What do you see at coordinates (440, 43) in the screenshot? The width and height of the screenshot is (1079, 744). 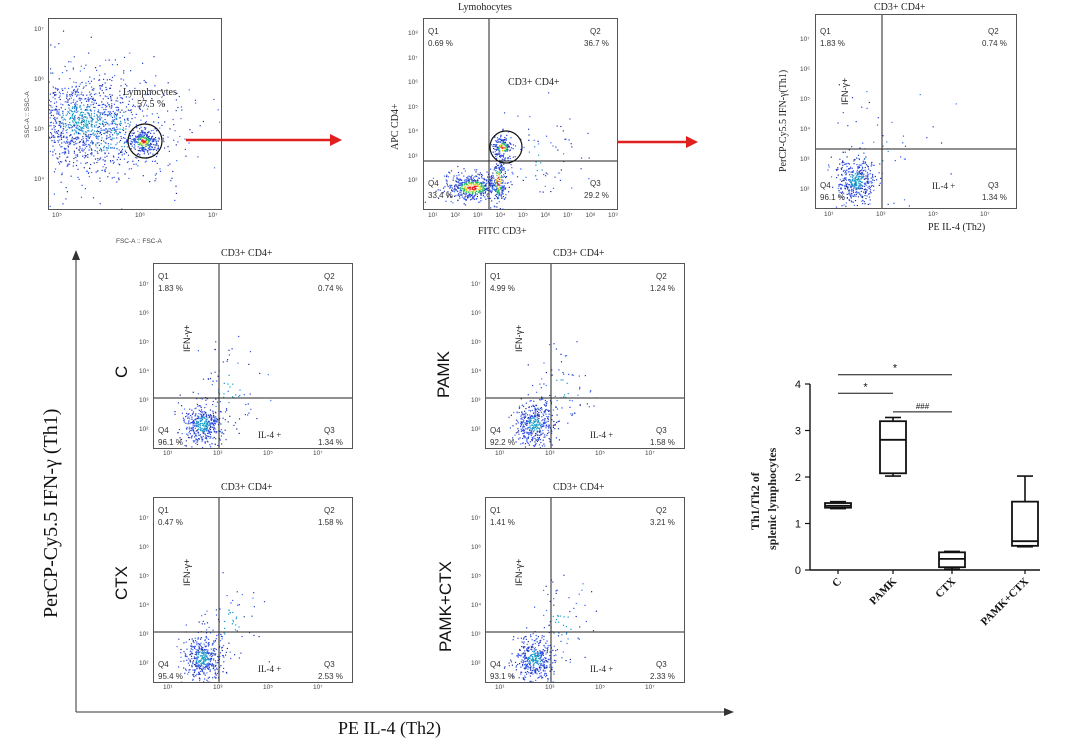 I see `q1-value: 0.69 %` at bounding box center [440, 43].